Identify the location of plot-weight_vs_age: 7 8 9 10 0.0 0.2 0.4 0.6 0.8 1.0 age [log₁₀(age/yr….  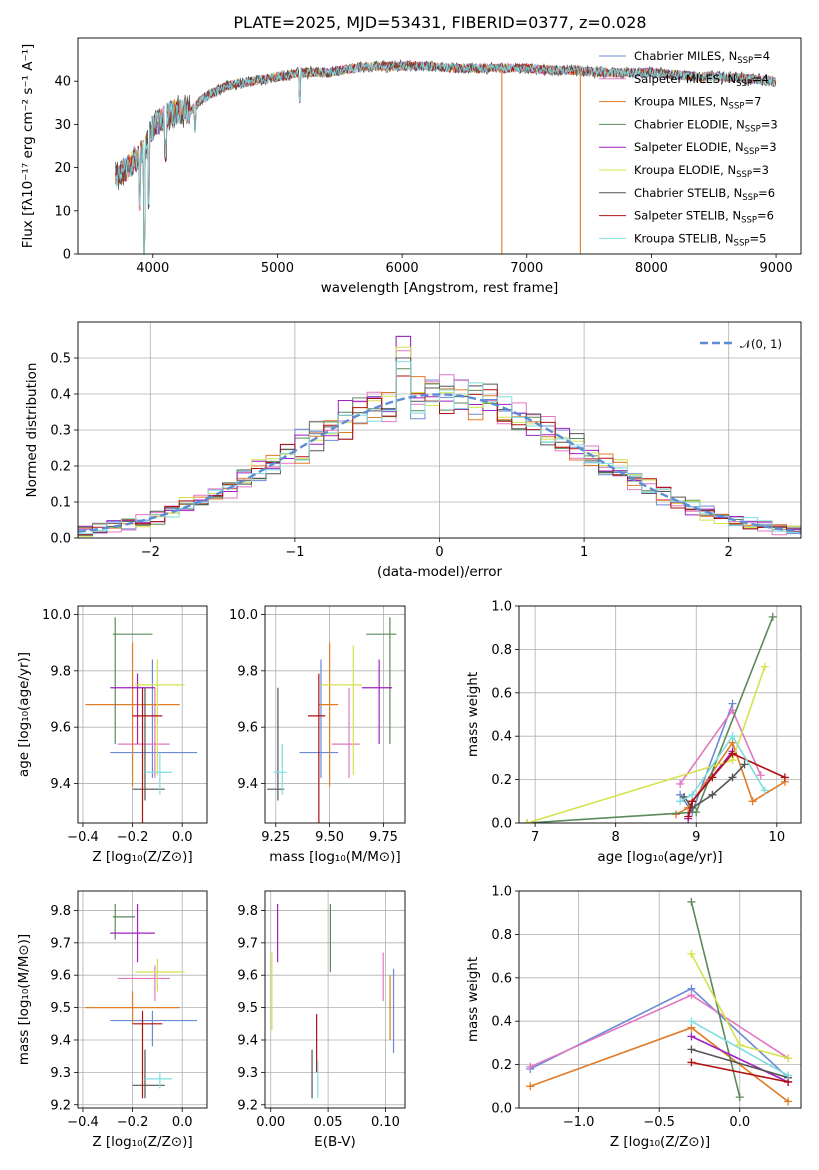
(633, 732).